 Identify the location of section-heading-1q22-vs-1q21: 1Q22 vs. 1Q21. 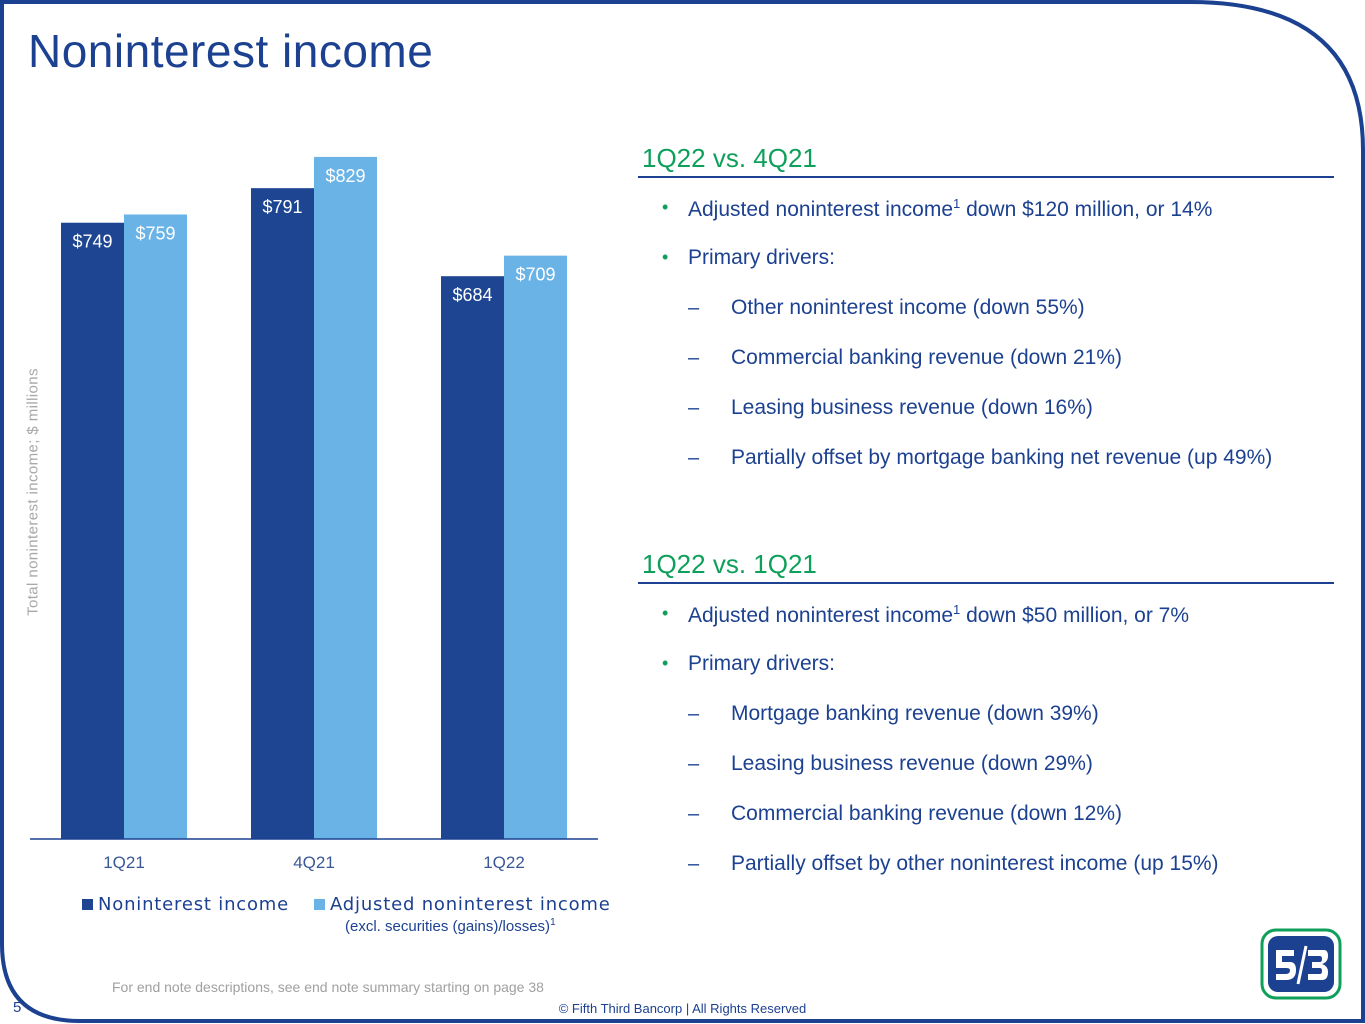
(729, 564).